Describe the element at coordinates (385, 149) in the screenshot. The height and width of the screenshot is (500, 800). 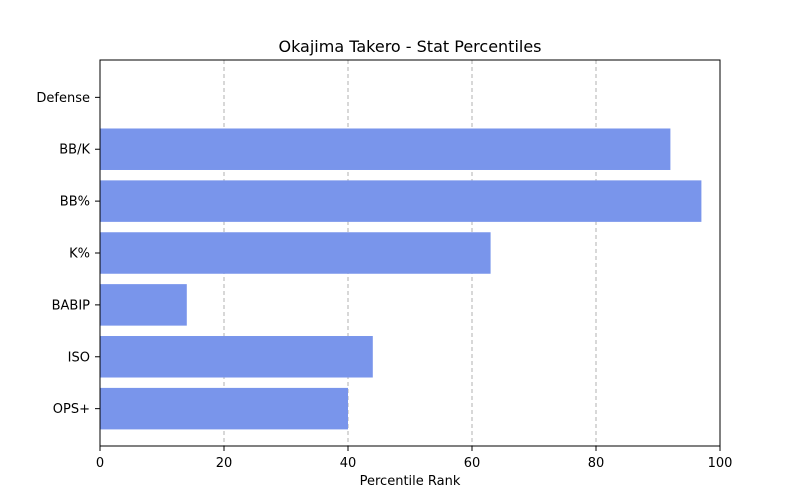
I see `bar-bb-k` at that location.